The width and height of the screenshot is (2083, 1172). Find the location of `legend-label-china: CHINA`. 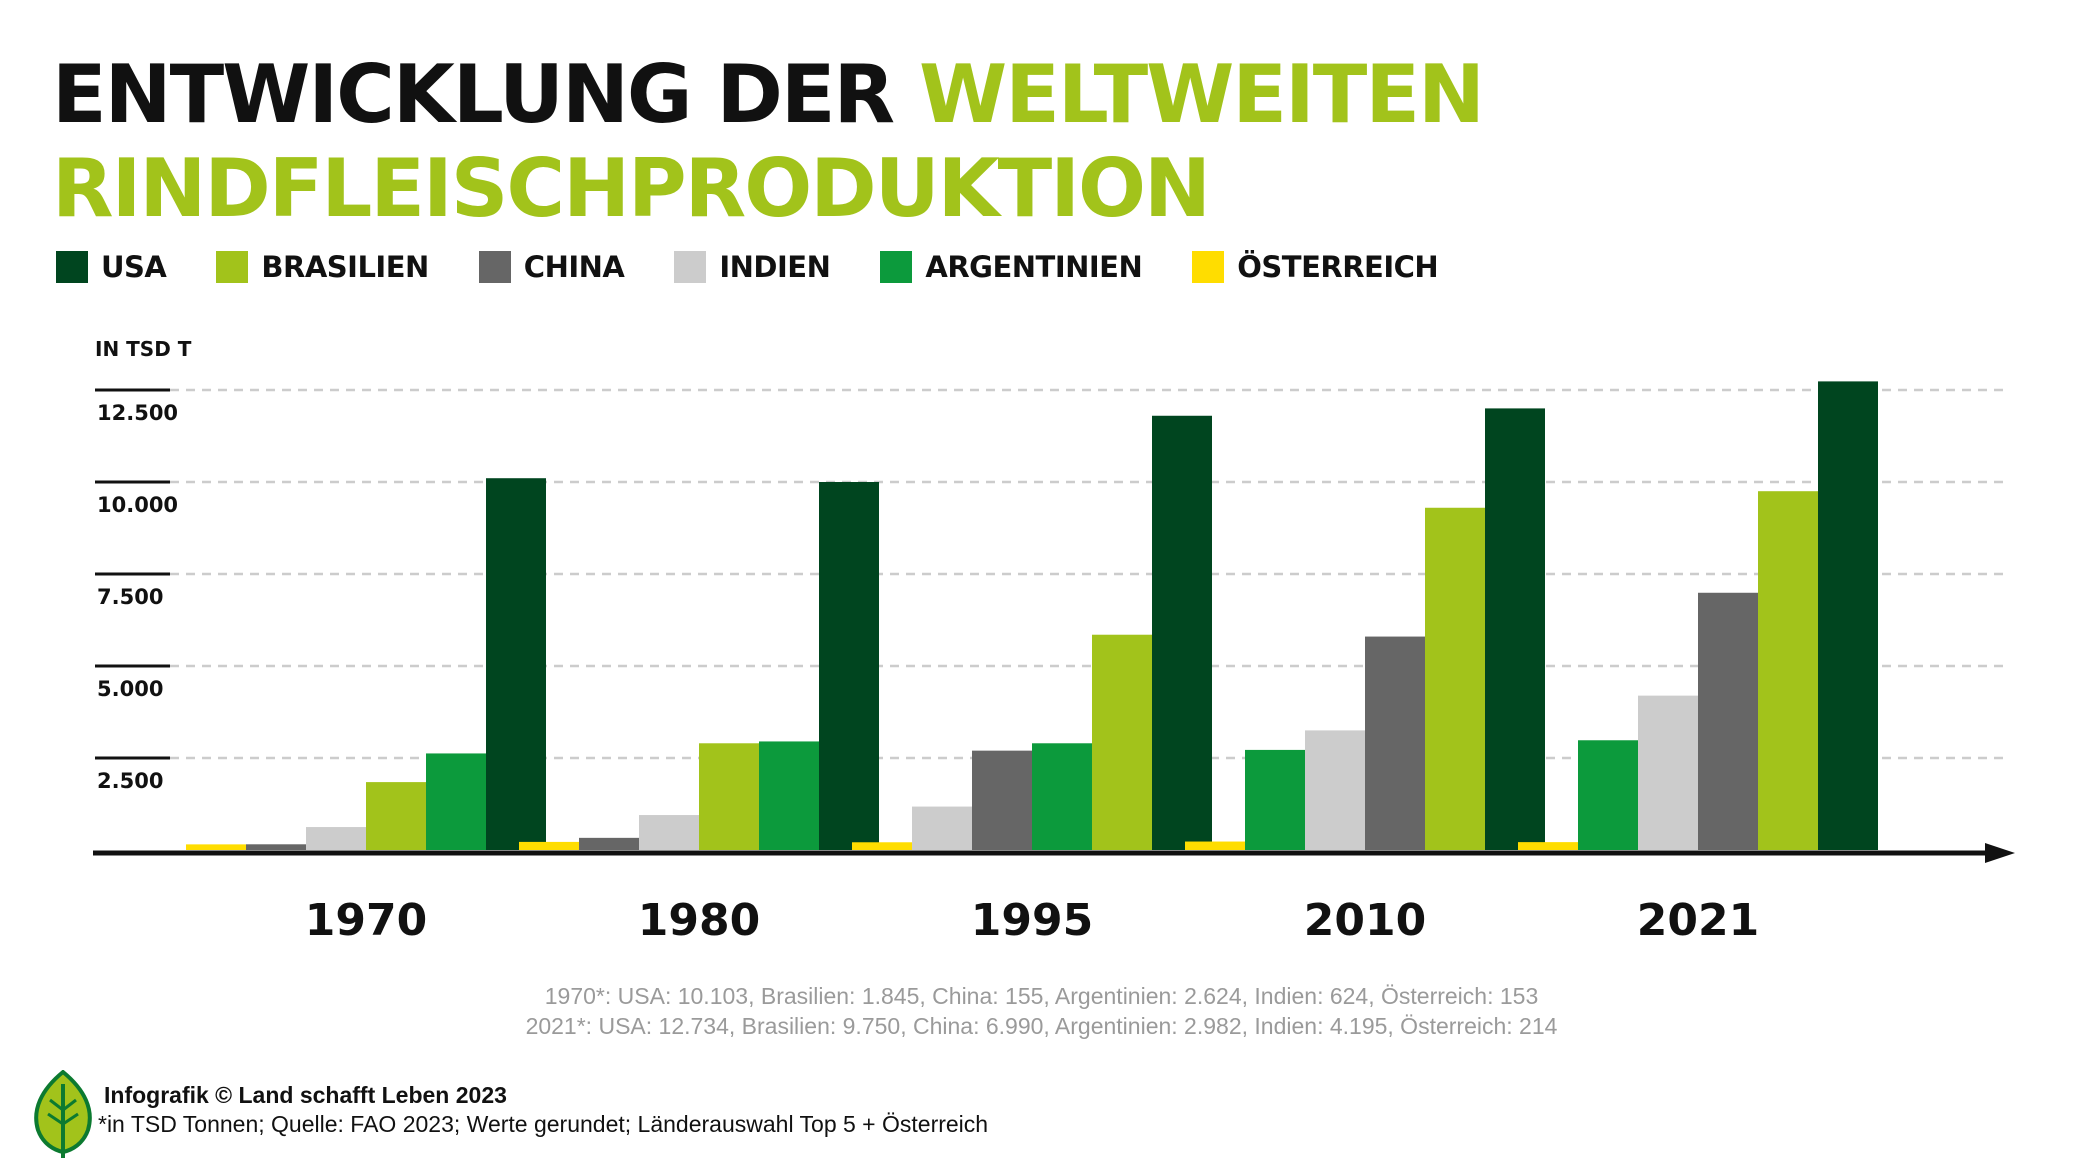

legend-label-china: CHINA is located at coordinates (574, 267).